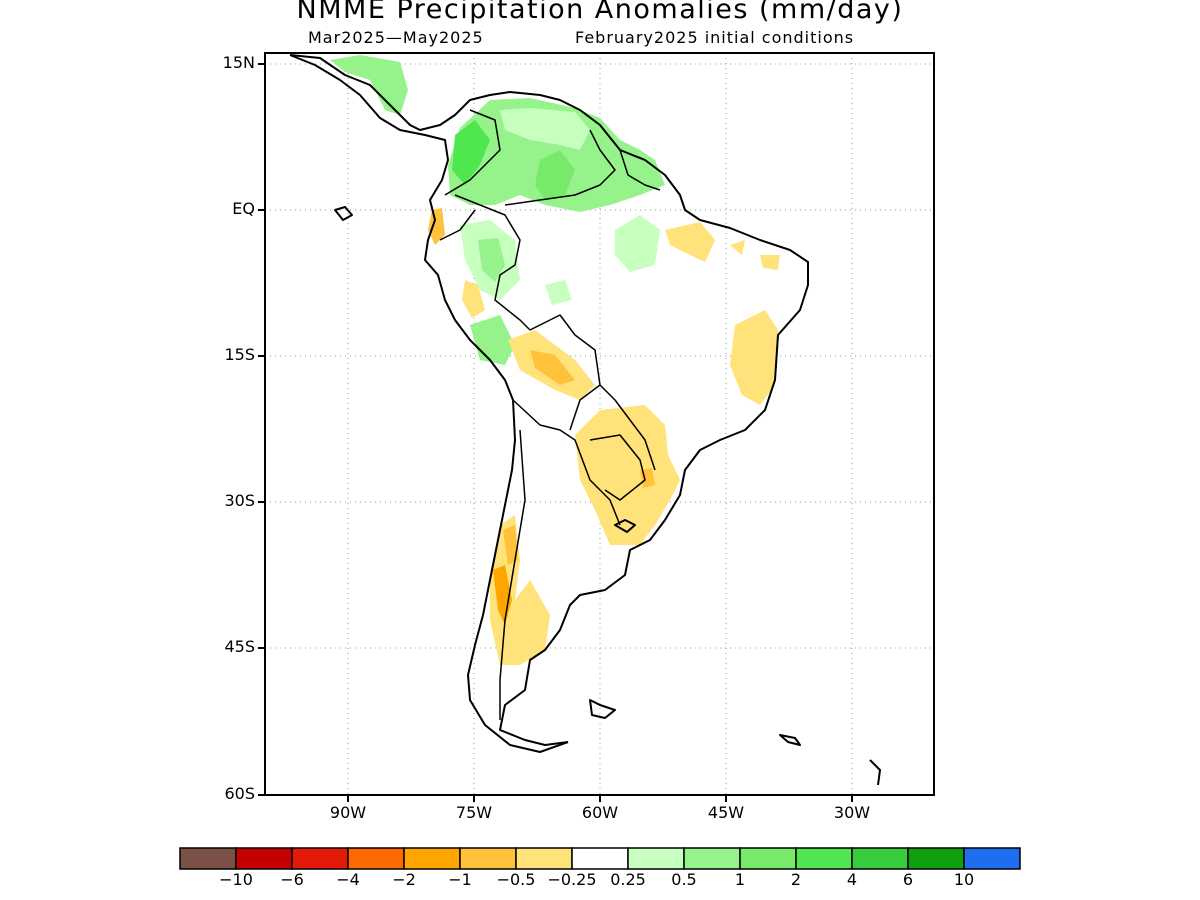  I want to click on colorbar-label: 10, so click(964, 879).